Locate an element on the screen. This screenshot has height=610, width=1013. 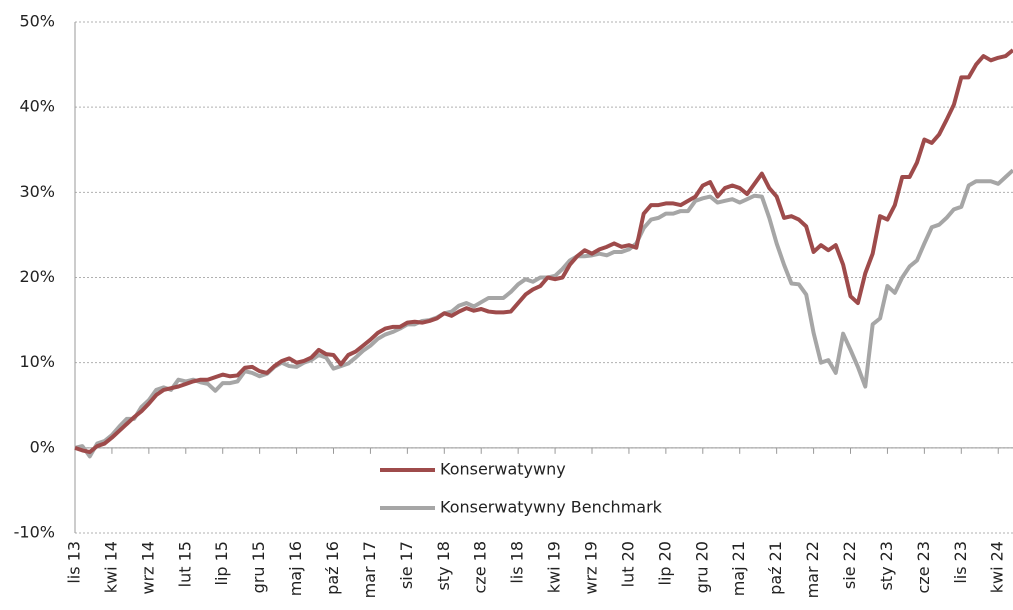
y-tick-label: 50% is located at coordinates (37, 21).